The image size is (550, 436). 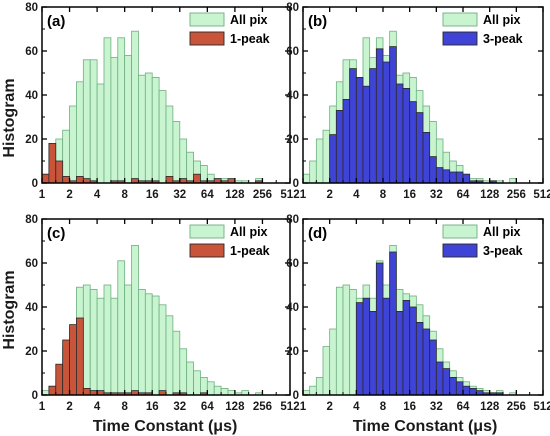 I want to click on panel-label: (d), so click(x=317, y=233).